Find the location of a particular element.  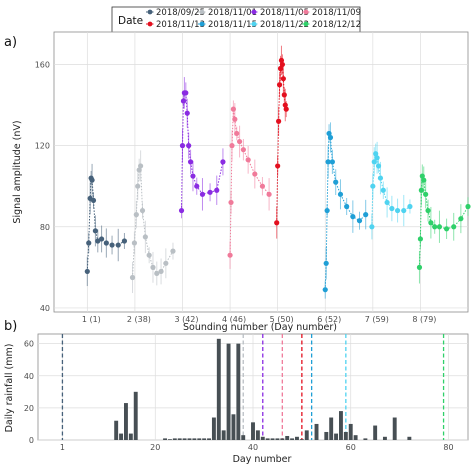

x-tick-label-a: 2 (38) is located at coordinates (139, 319).